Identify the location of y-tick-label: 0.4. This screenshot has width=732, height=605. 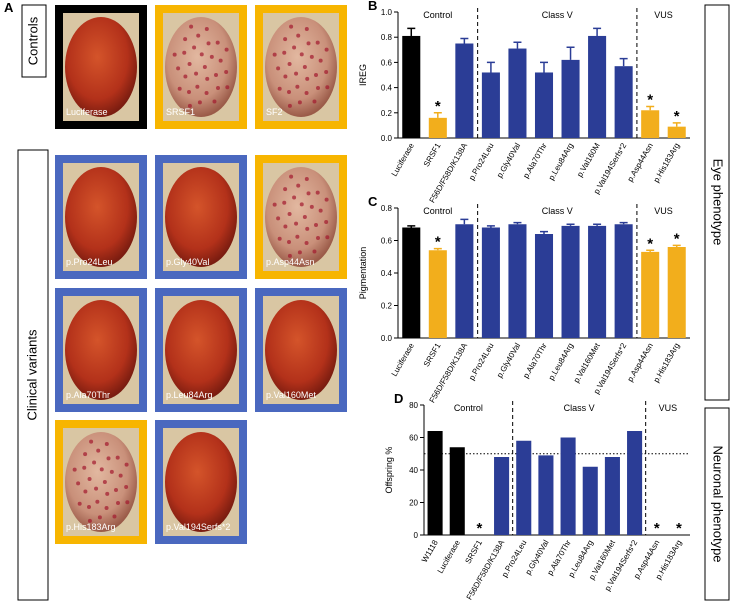
(387, 273).